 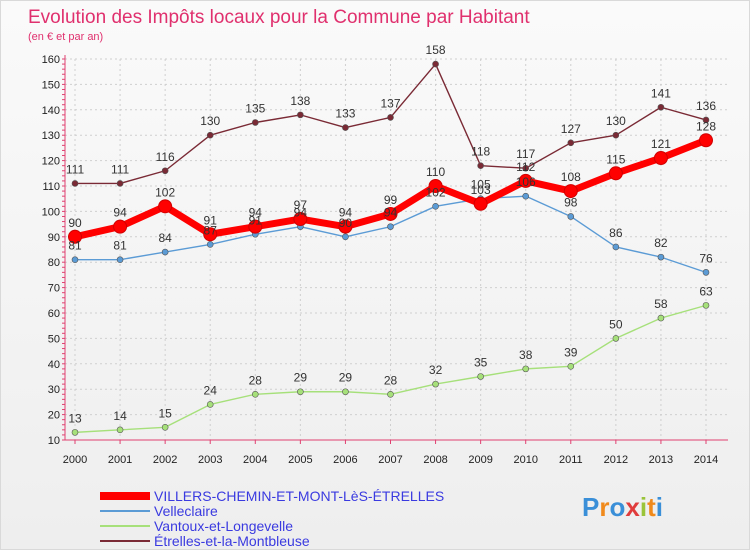 What do you see at coordinates (706, 126) in the screenshot?
I see `data-label: 128` at bounding box center [706, 126].